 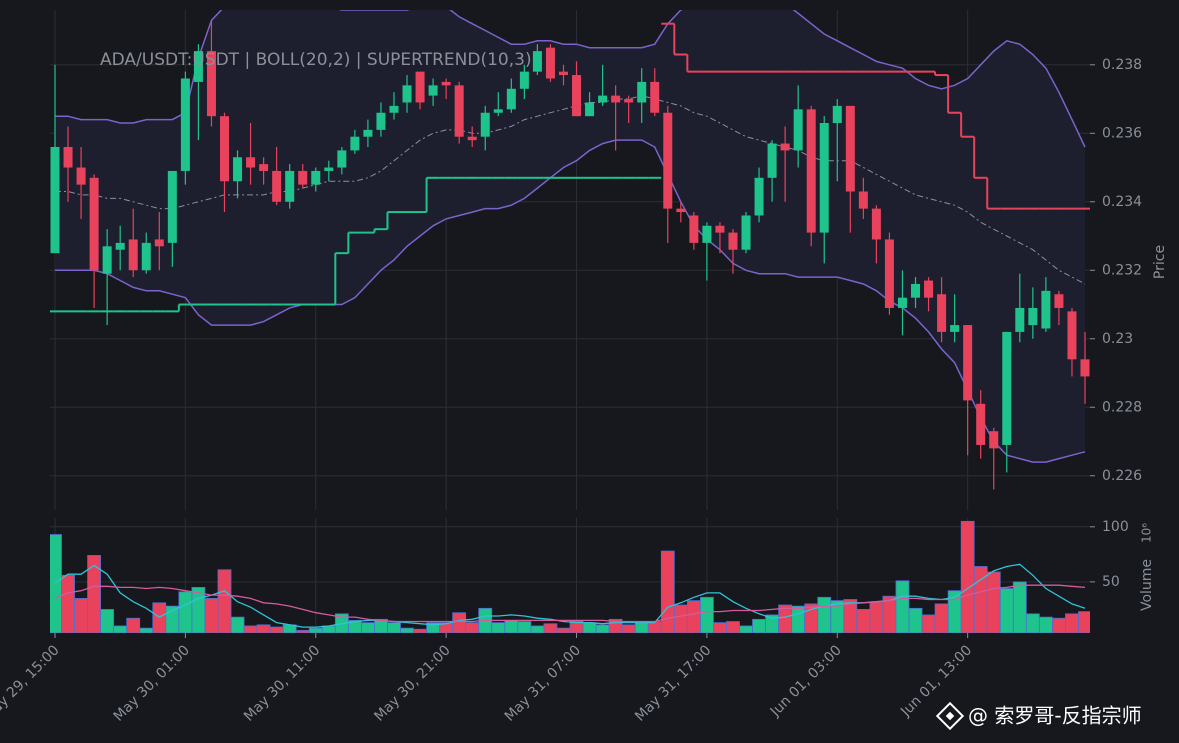 What do you see at coordinates (1147, 533) in the screenshot?
I see `volume-scale-label: 10⁶` at bounding box center [1147, 533].